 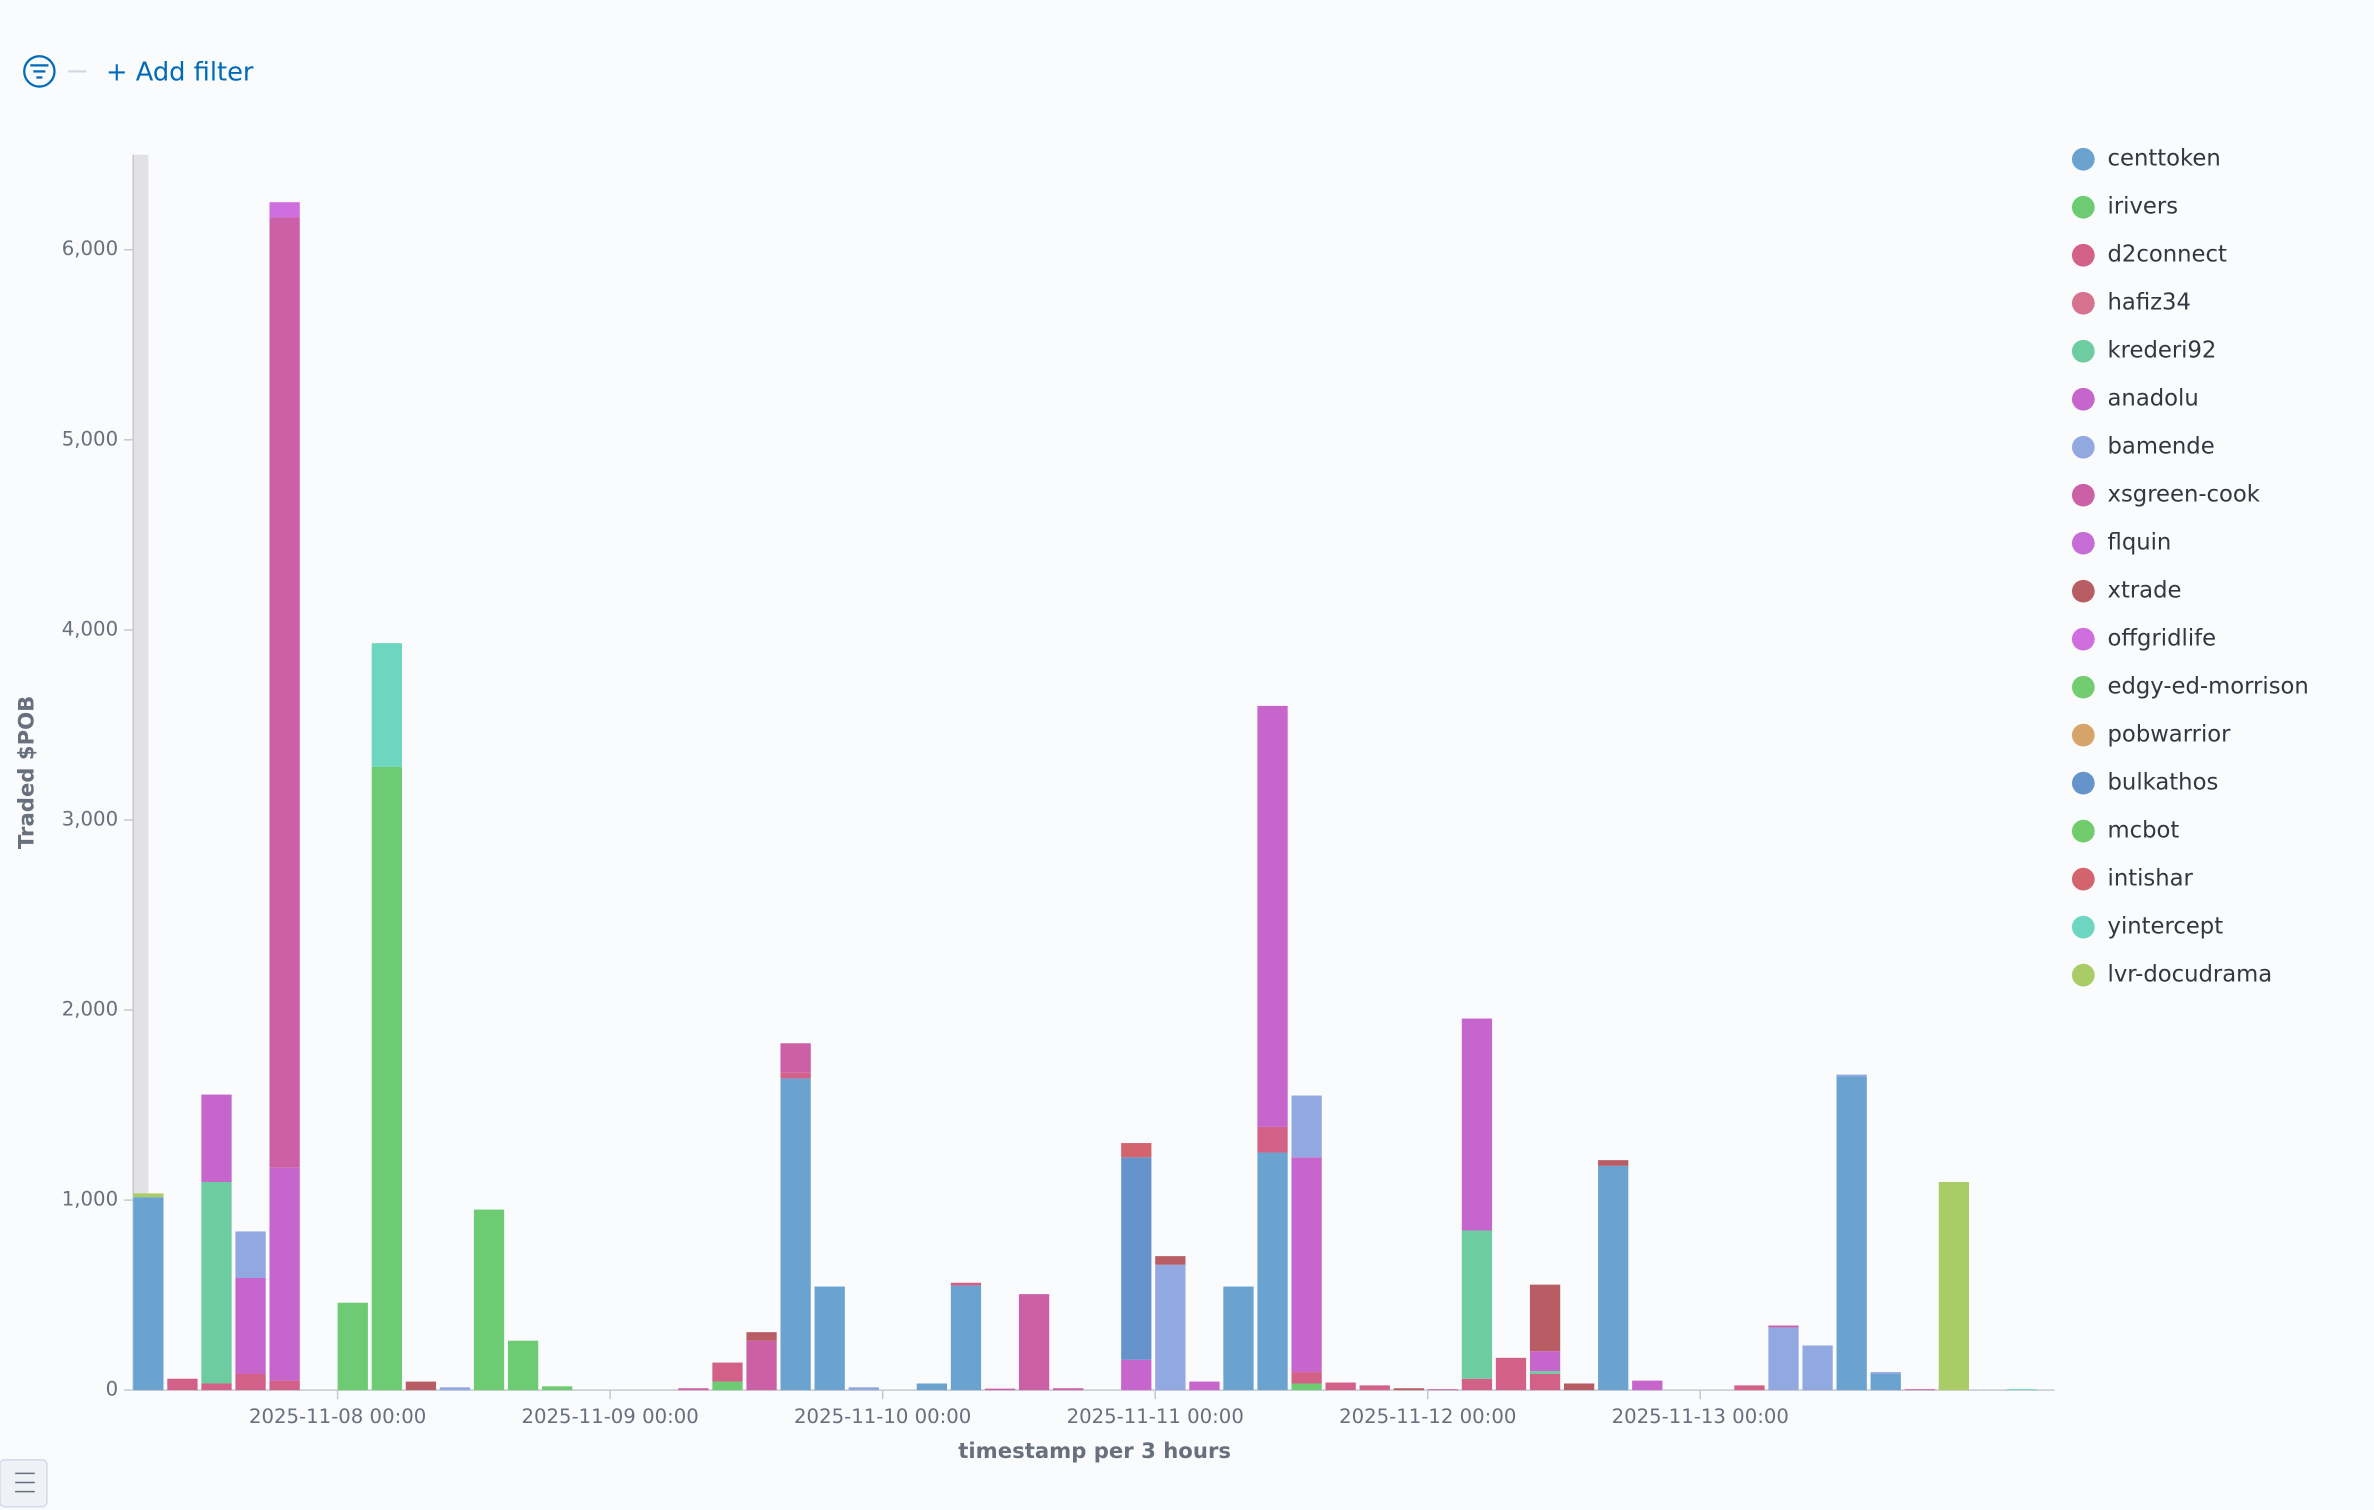 I want to click on x-tick-label: 2025-11-10 00:00, so click(x=882, y=1416).